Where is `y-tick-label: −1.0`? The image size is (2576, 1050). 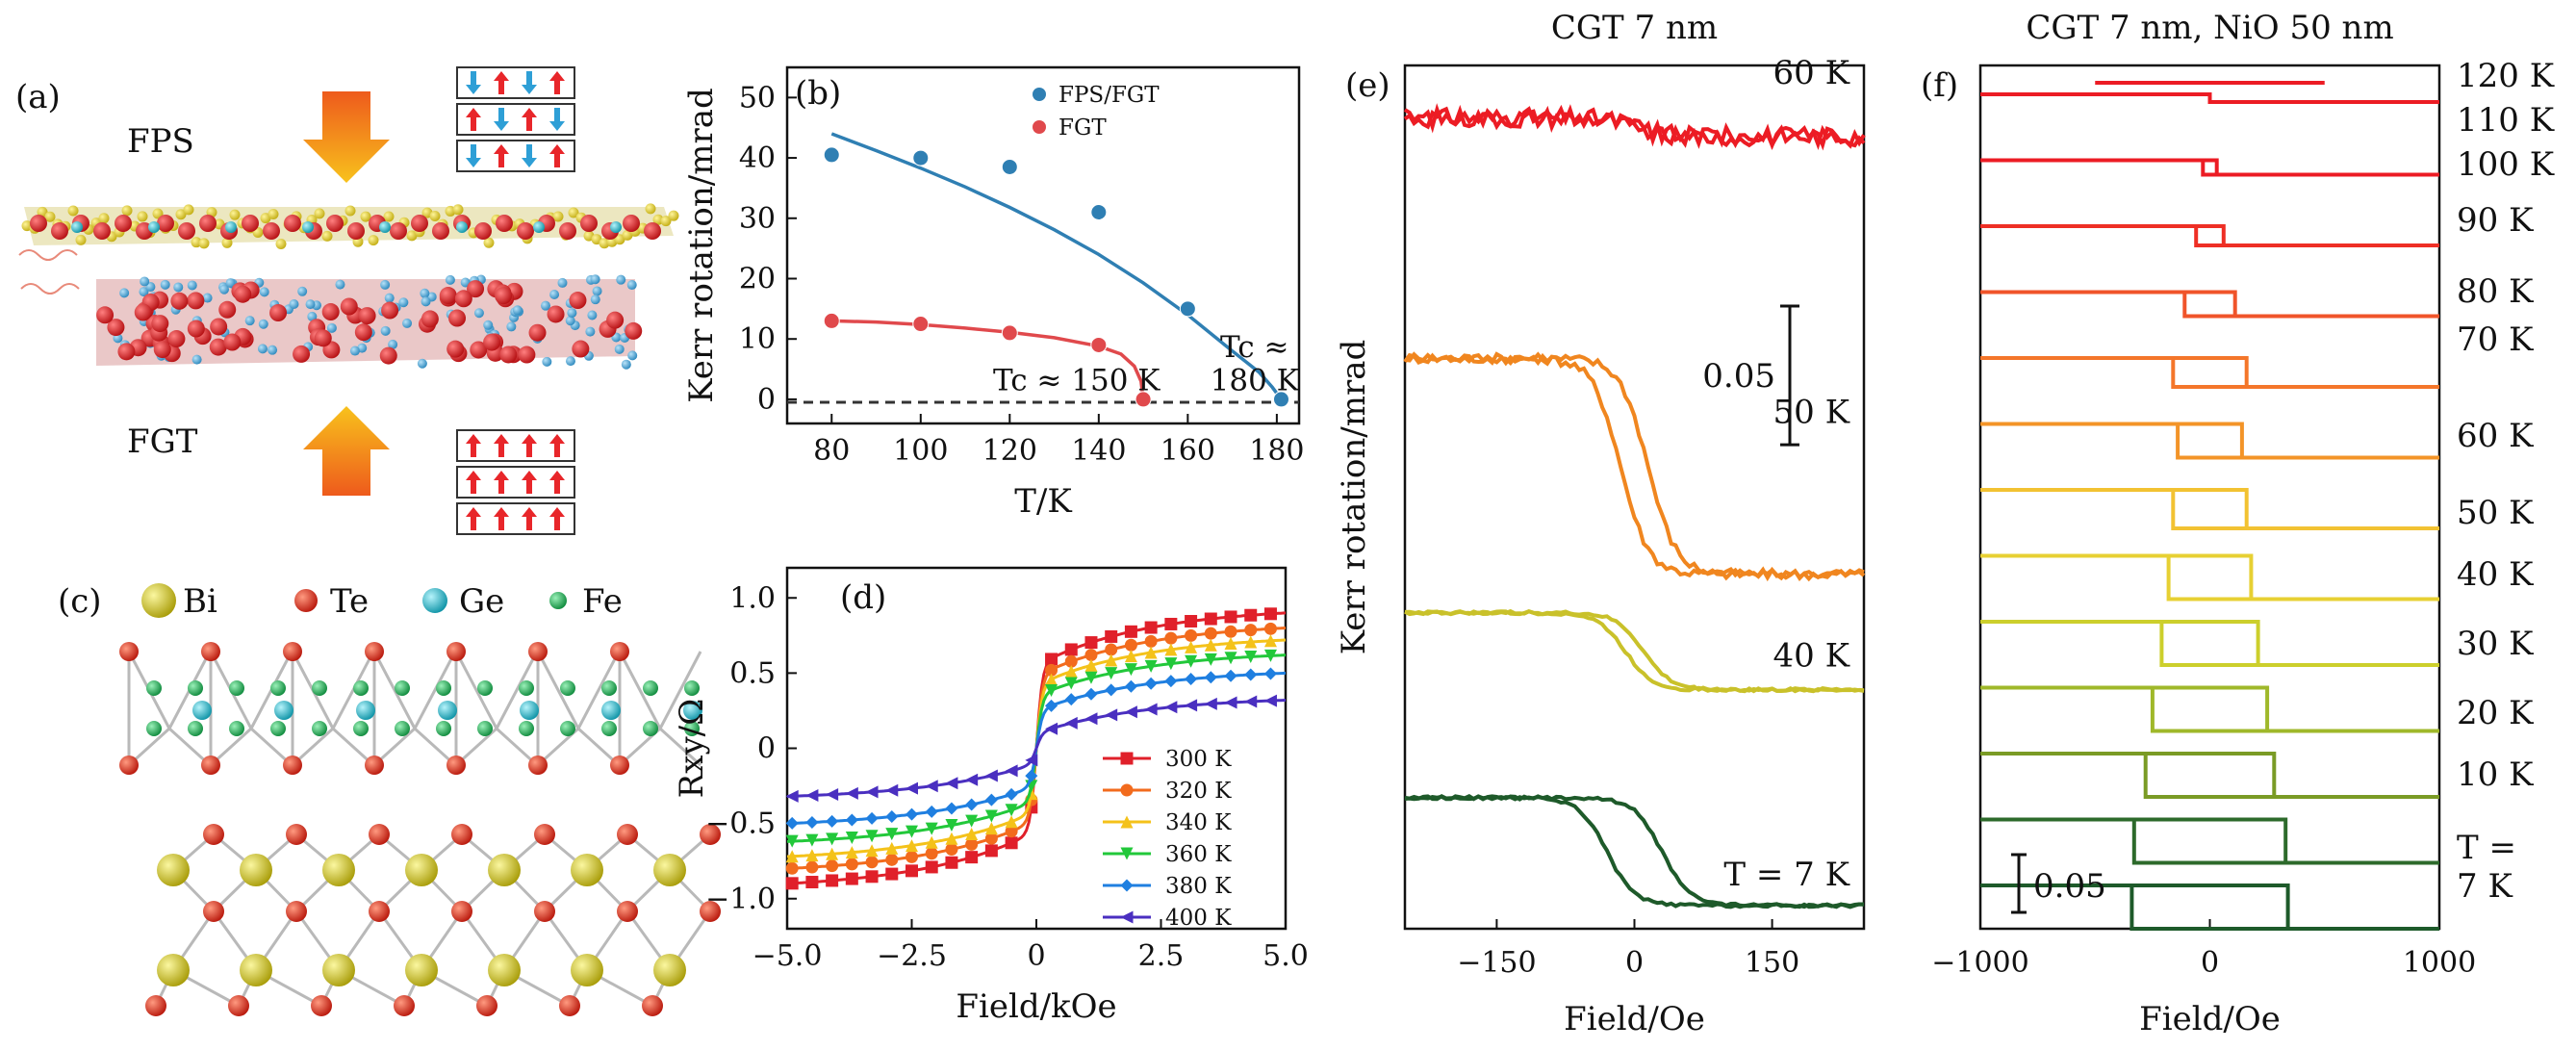
y-tick-label: −1.0 is located at coordinates (740, 899).